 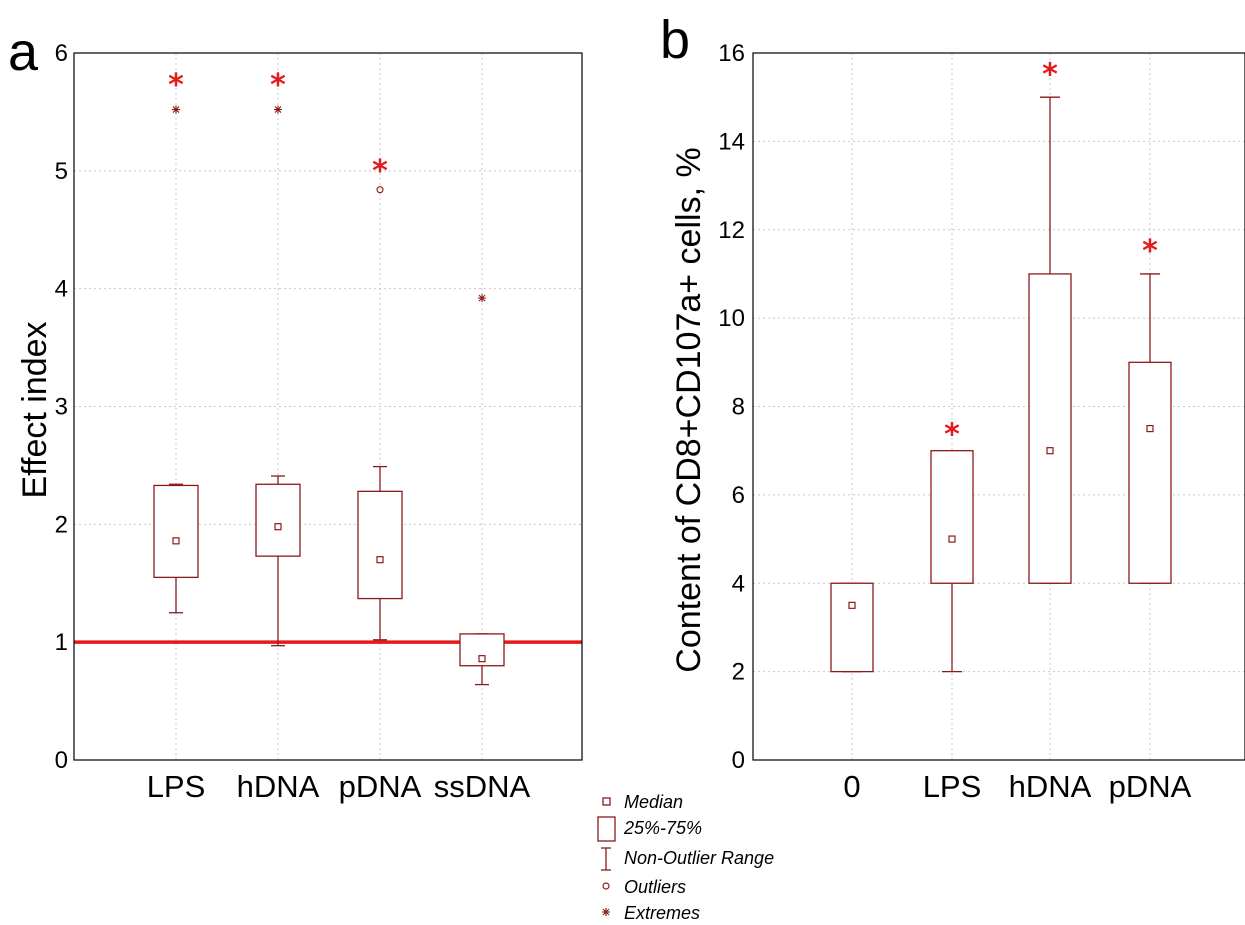 I want to click on y-tick-label: 16, so click(x=731, y=53).